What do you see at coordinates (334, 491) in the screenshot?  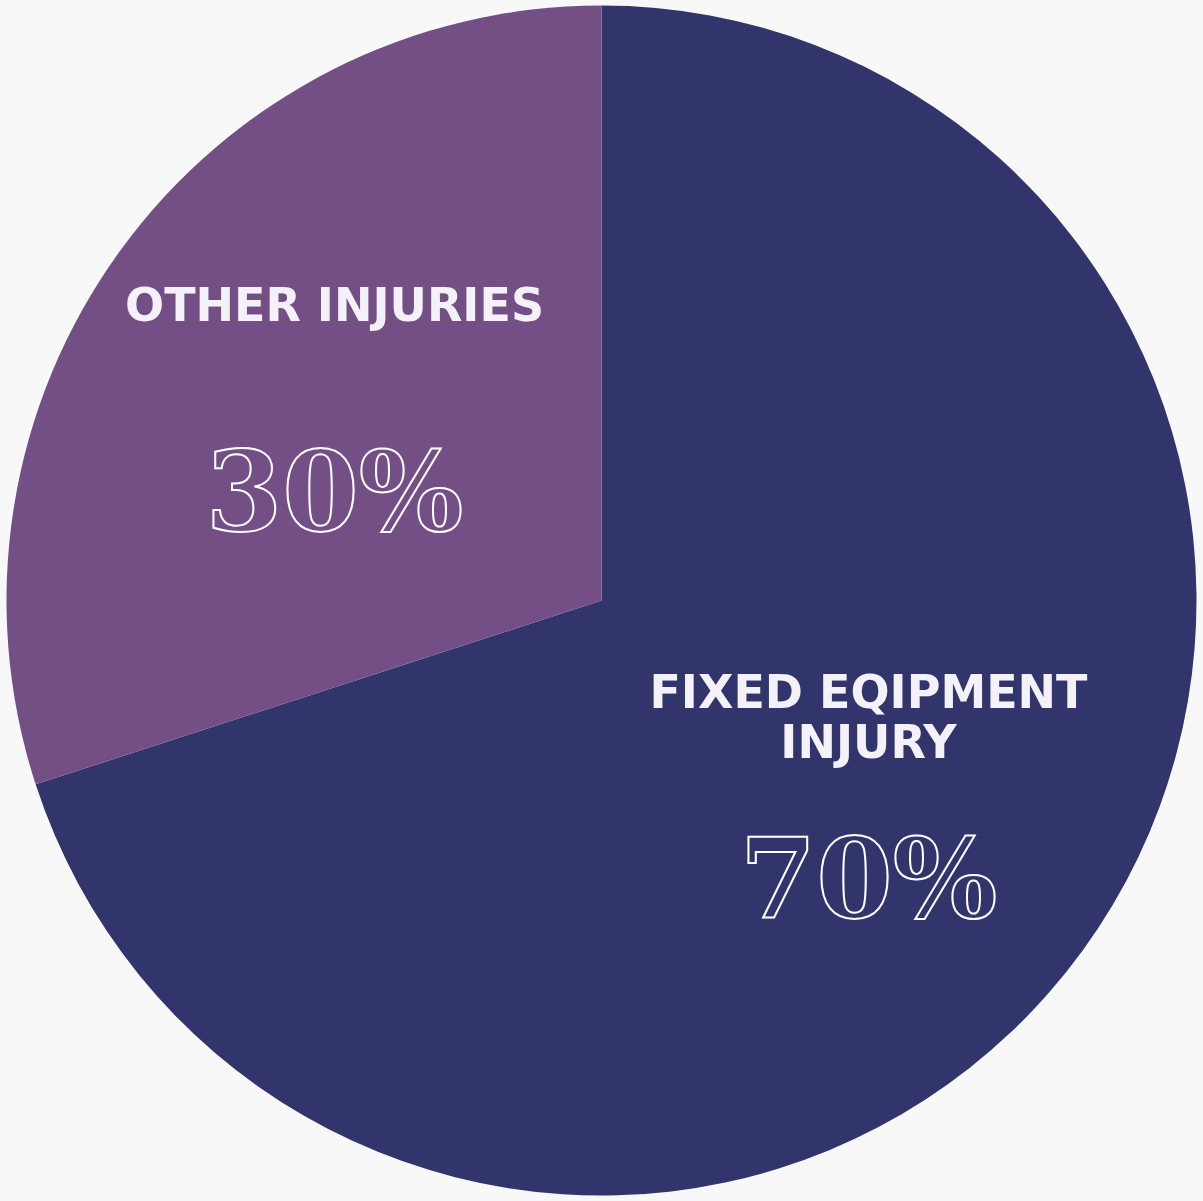 I see `data-label: 30%` at bounding box center [334, 491].